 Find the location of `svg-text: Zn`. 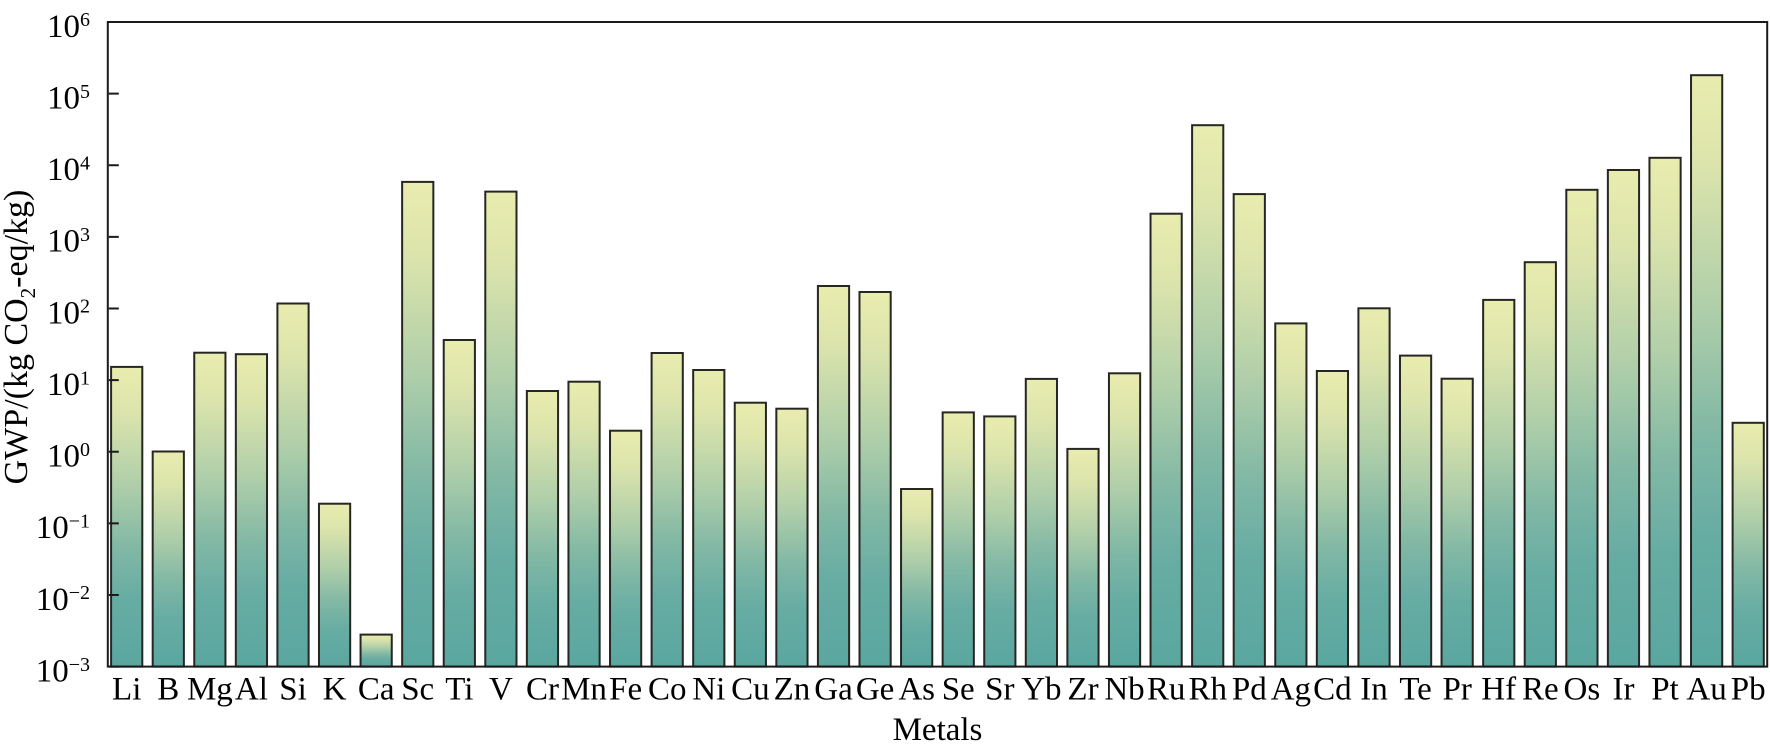

svg-text: Zn is located at coordinates (792, 690).